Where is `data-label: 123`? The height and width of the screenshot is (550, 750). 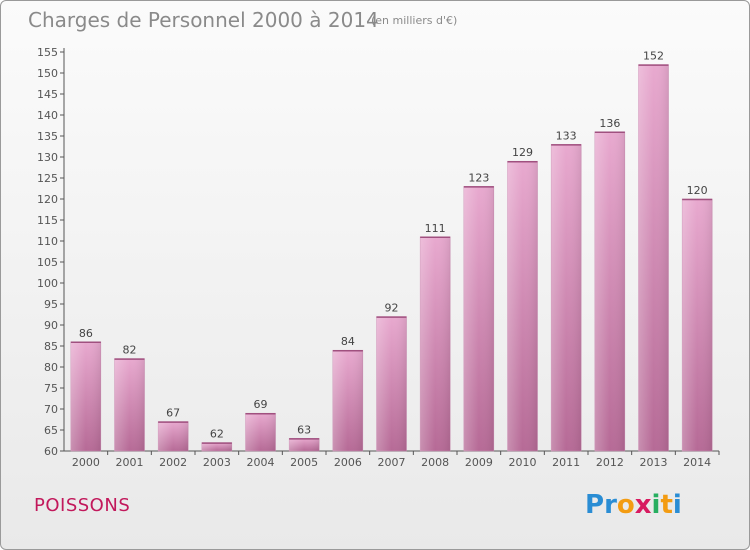
data-label: 123 is located at coordinates (478, 177).